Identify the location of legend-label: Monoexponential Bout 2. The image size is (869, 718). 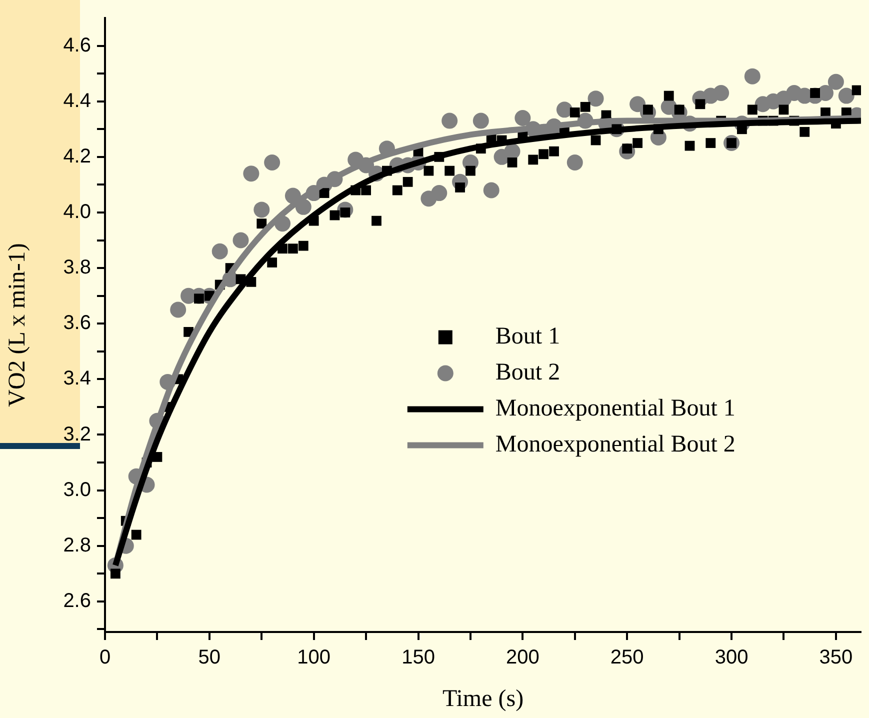
(615, 445).